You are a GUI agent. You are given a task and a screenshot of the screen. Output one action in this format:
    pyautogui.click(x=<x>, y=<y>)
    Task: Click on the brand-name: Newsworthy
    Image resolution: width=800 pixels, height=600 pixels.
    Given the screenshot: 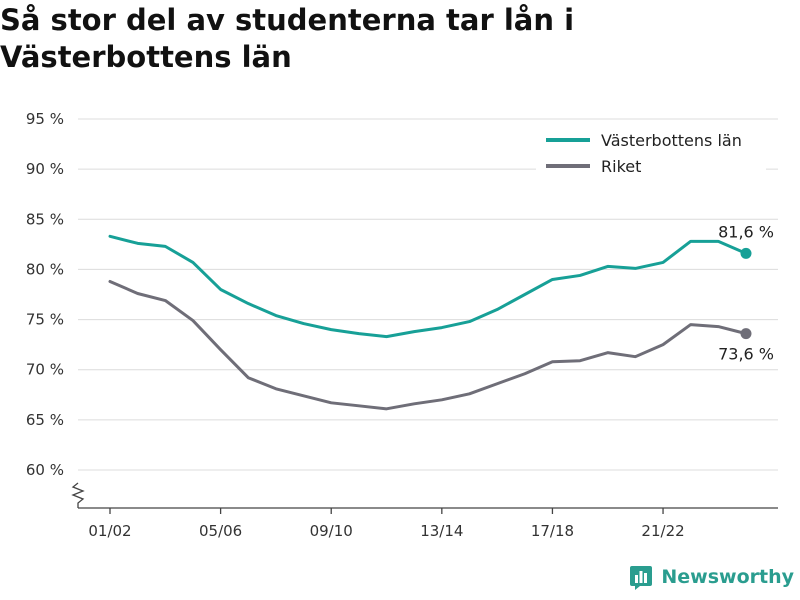 What is the action you would take?
    pyautogui.click(x=727, y=577)
    